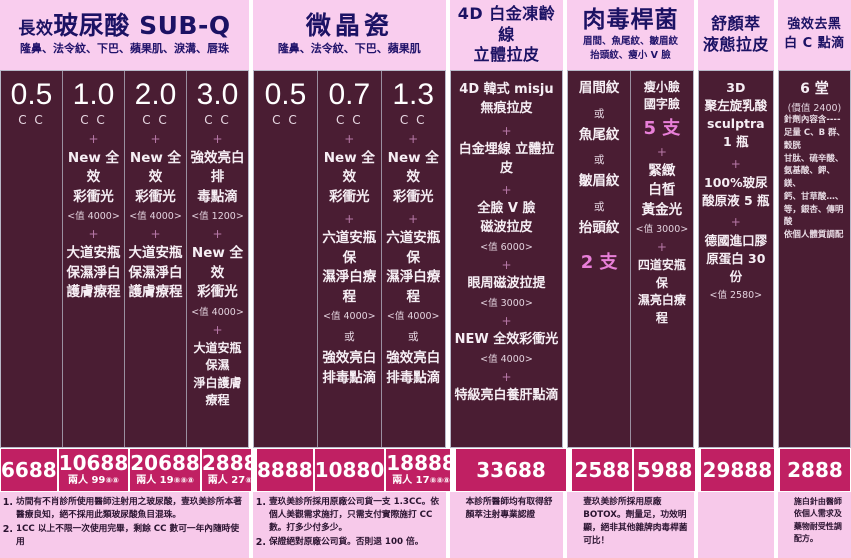 Image resolution: width=851 pixels, height=558 pixels. Describe the element at coordinates (156, 259) in the screenshot. I see `treatment-cell: 2.0 C C + New 全效 彩衝光 <值 4000> + 大道安瓶 保濕淨白 護膚療程` at that location.